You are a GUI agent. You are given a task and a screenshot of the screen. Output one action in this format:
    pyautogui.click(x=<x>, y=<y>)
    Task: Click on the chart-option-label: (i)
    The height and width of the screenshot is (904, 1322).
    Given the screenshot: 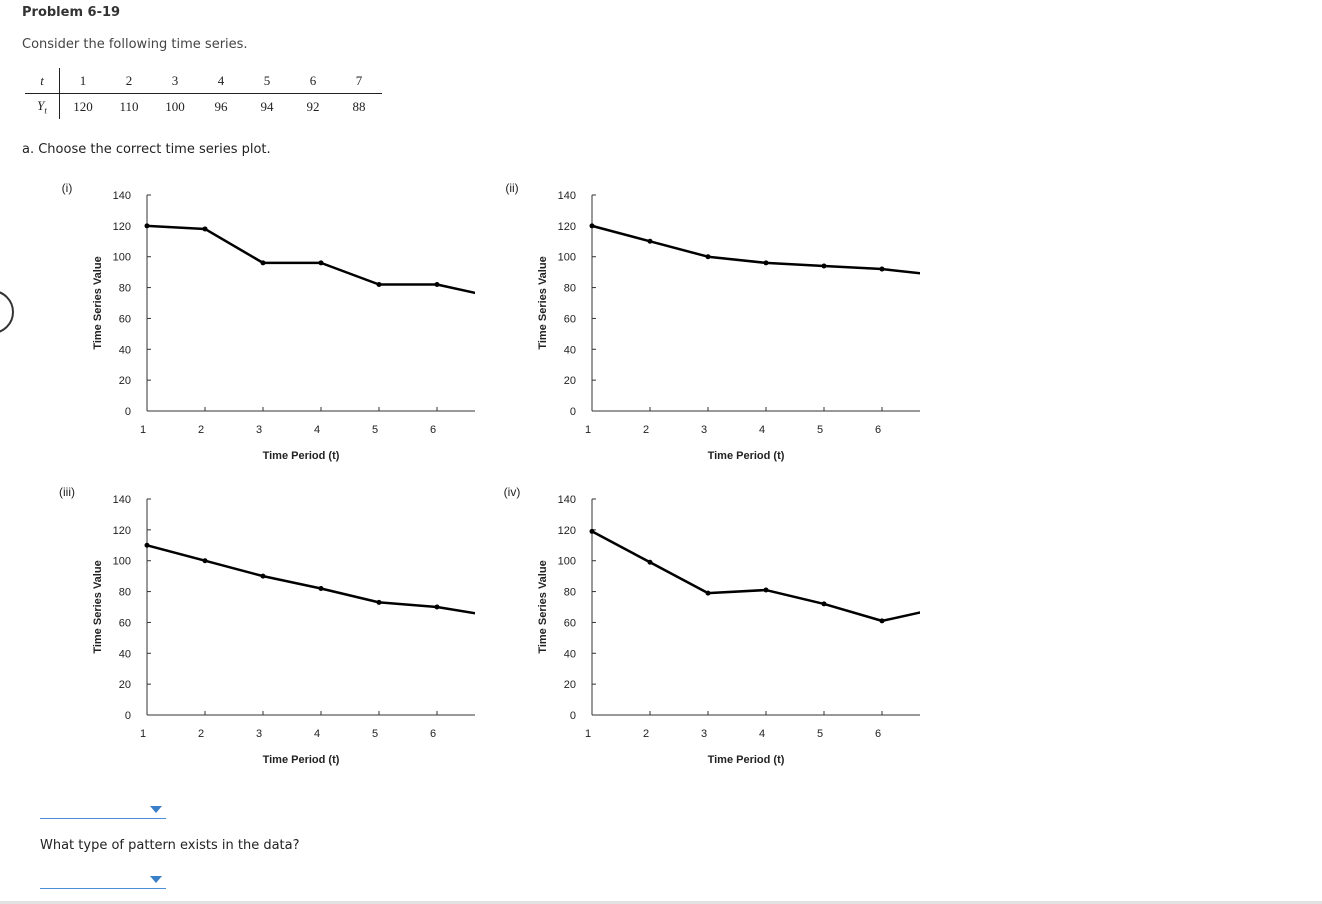 What is the action you would take?
    pyautogui.click(x=67, y=188)
    